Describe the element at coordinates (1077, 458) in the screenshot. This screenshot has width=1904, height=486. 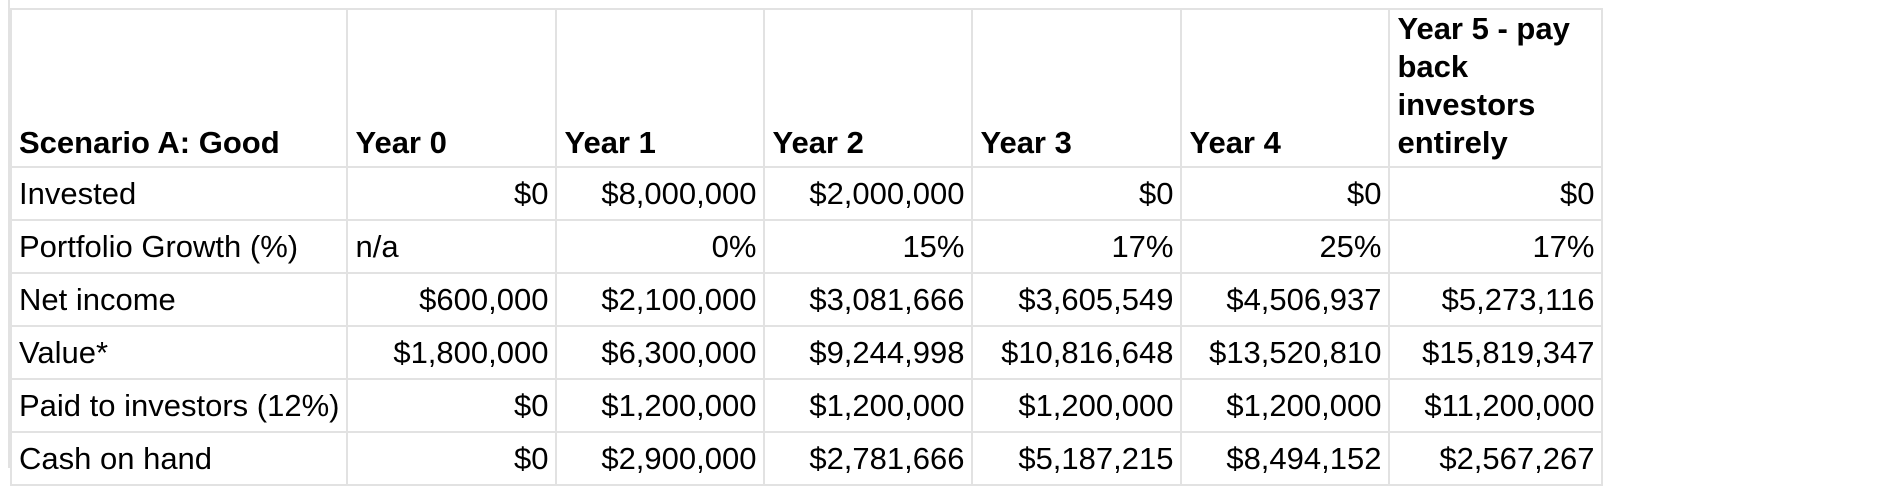
I see `cell-value: $5,187,215` at that location.